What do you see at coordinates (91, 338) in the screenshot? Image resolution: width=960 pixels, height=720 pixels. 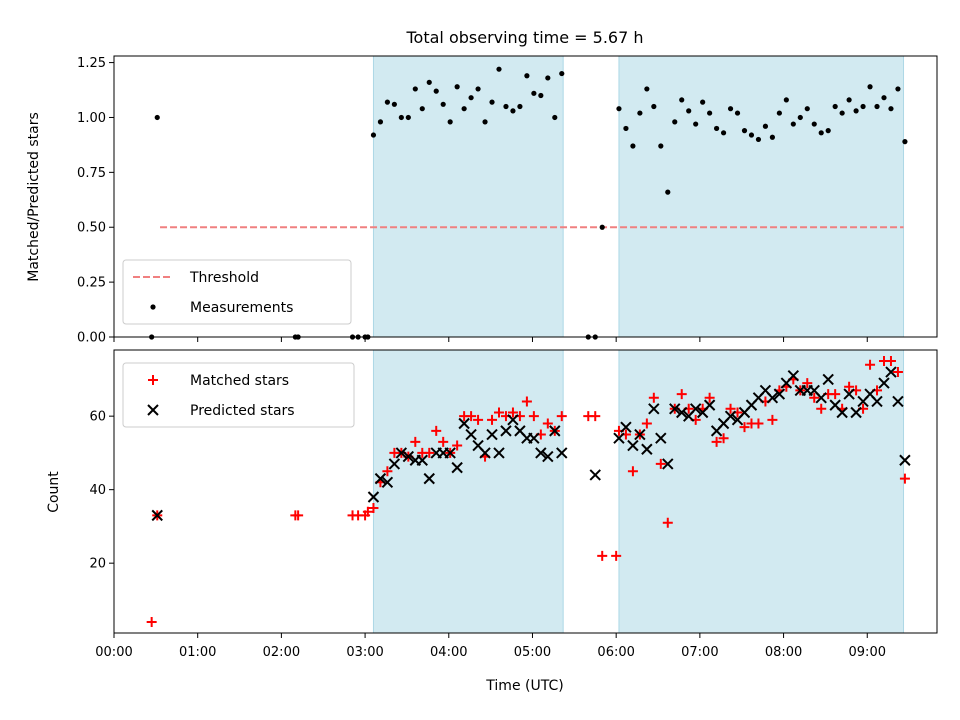 I see `top-y-tick-label: 0.00` at bounding box center [91, 338].